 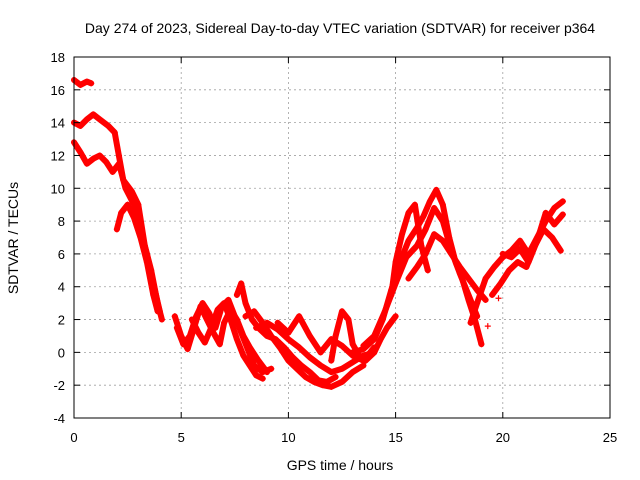 I want to click on y-tick-label: 10, so click(x=58, y=188).